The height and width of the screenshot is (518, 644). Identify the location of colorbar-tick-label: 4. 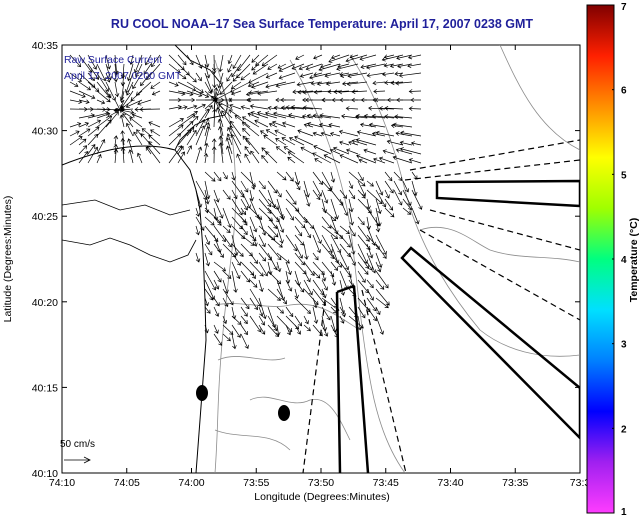
(624, 260).